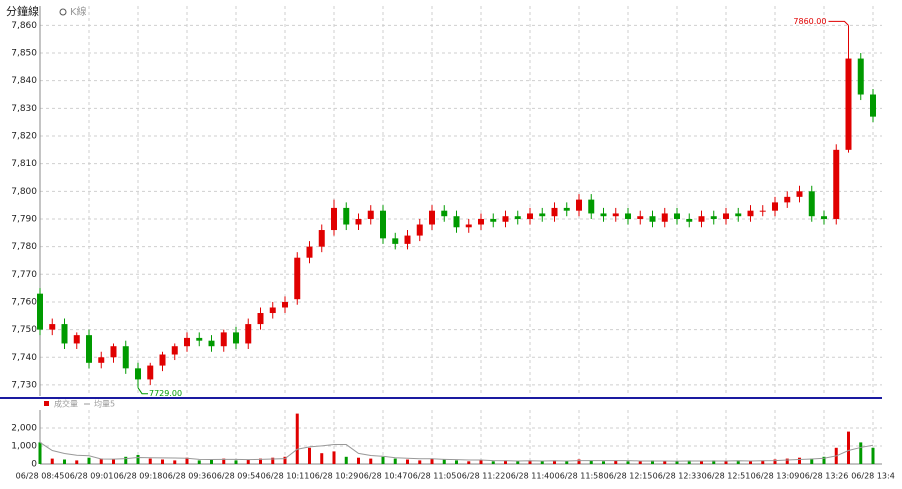 This screenshot has width=902, height=489. Describe the element at coordinates (383, 476) in the screenshot. I see `x-tick-label: 06/28 10:47` at that location.